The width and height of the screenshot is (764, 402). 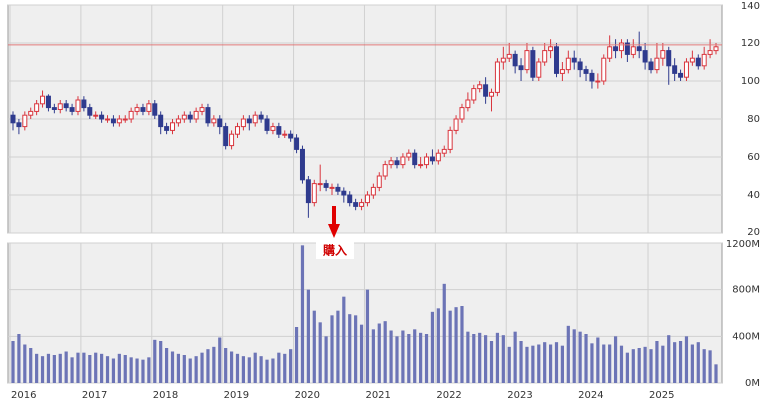 What do you see at coordinates (750, 81) in the screenshot?
I see `y-tick-label: 100` at bounding box center [750, 81].